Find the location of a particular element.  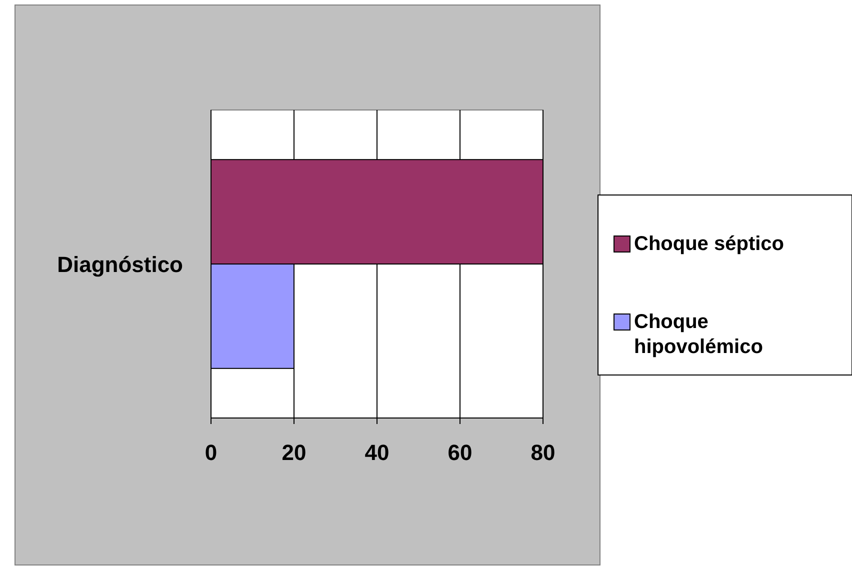

y-tick-label: Diagnóstico is located at coordinates (120, 264).